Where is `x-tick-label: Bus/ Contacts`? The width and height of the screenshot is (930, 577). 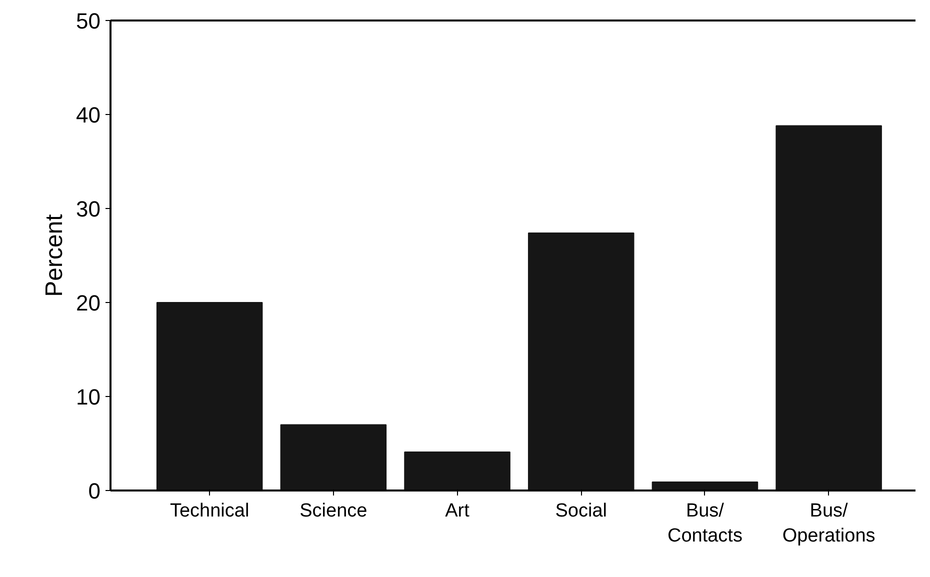
x-tick-label: Bus/ Contacts is located at coordinates (704, 523).